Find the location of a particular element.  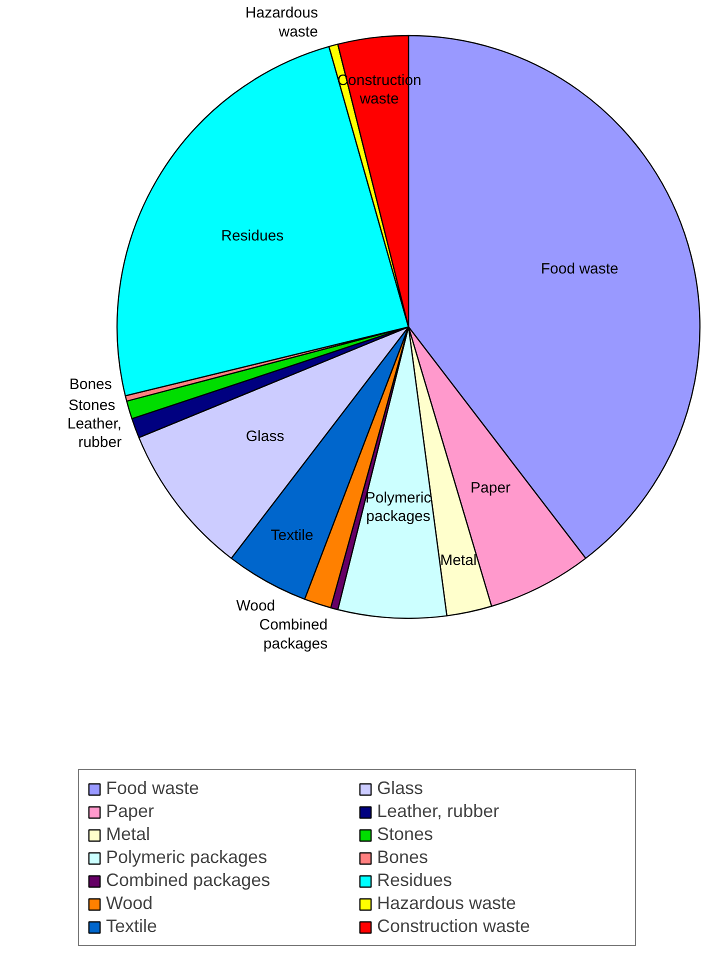

slice-label: Polymeric packages is located at coordinates (398, 507).